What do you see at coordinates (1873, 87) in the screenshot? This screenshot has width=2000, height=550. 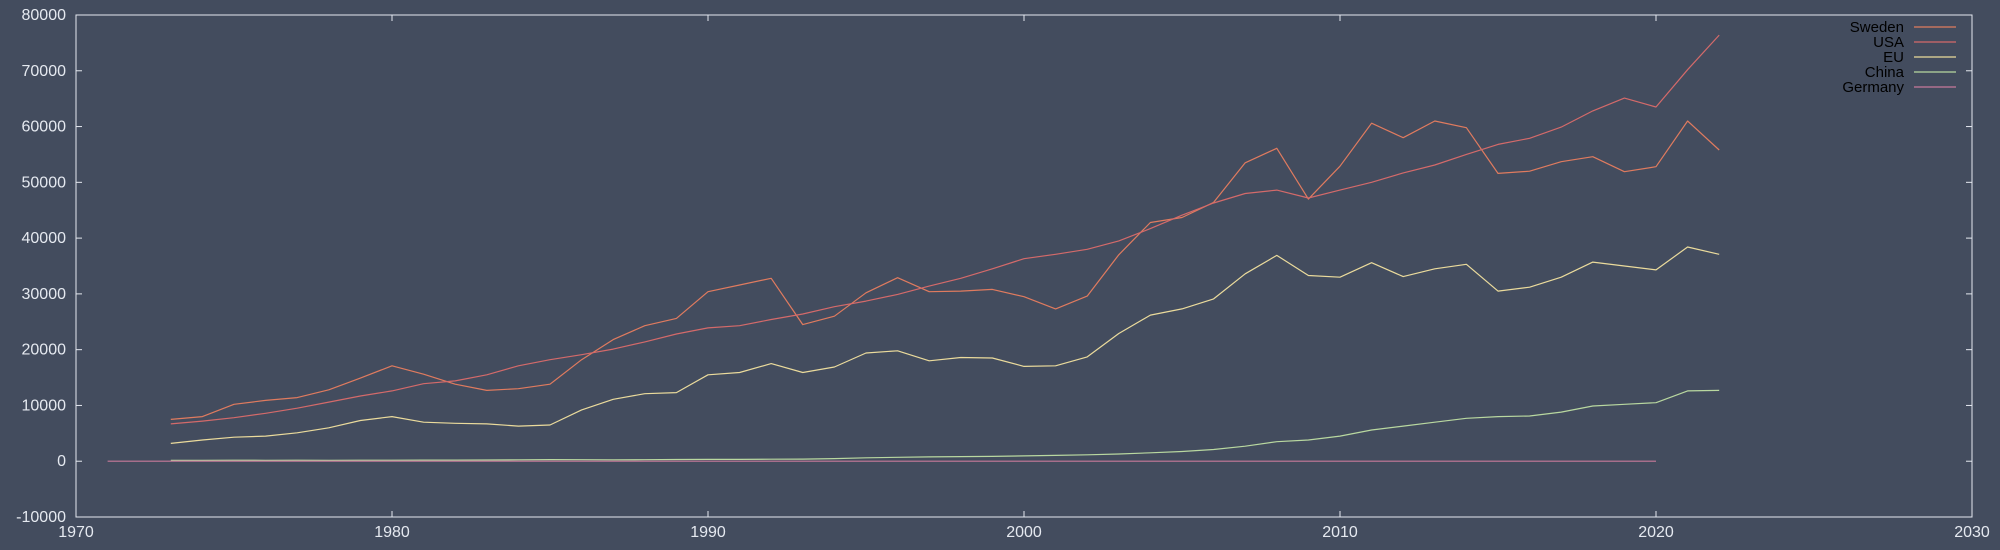 I see `legend-label-germany: Germany` at bounding box center [1873, 87].